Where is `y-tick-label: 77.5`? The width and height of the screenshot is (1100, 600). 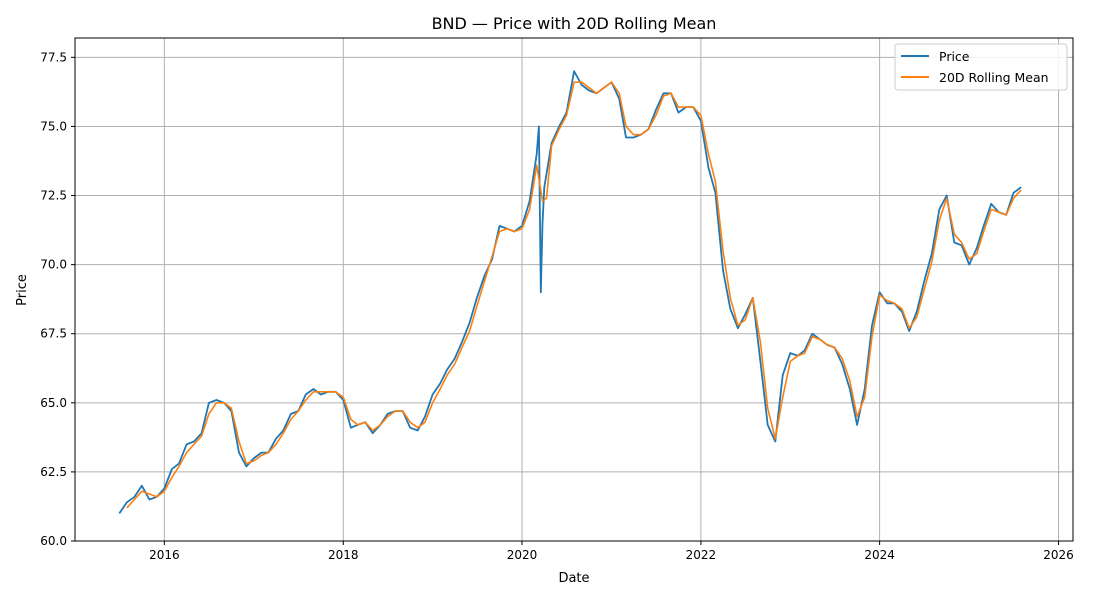
y-tick-label: 77.5 is located at coordinates (53, 57).